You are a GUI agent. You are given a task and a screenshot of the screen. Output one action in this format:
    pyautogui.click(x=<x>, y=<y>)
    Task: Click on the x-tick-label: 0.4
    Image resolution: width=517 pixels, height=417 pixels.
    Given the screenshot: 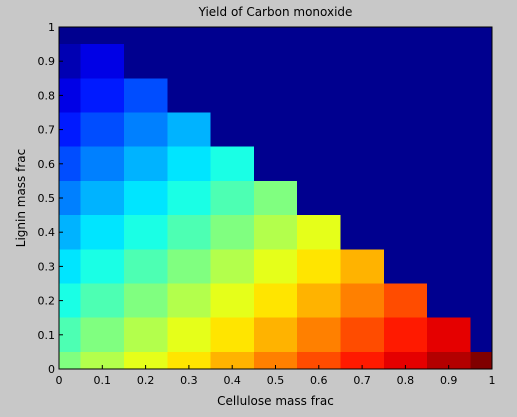 What is the action you would take?
    pyautogui.click(x=232, y=380)
    